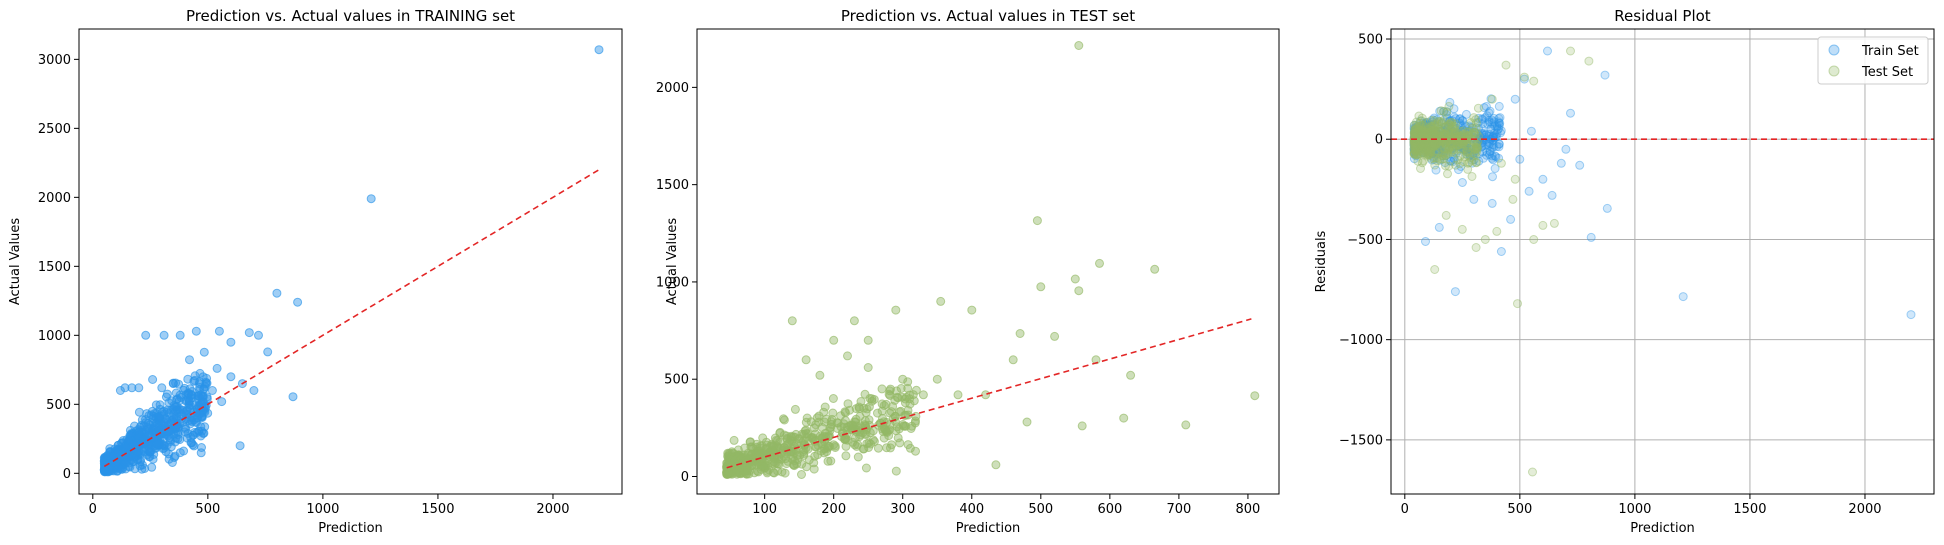 The width and height of the screenshot is (1944, 545). What do you see at coordinates (54, 267) in the screenshot?
I see `y-tick-label: 1500` at bounding box center [54, 267].